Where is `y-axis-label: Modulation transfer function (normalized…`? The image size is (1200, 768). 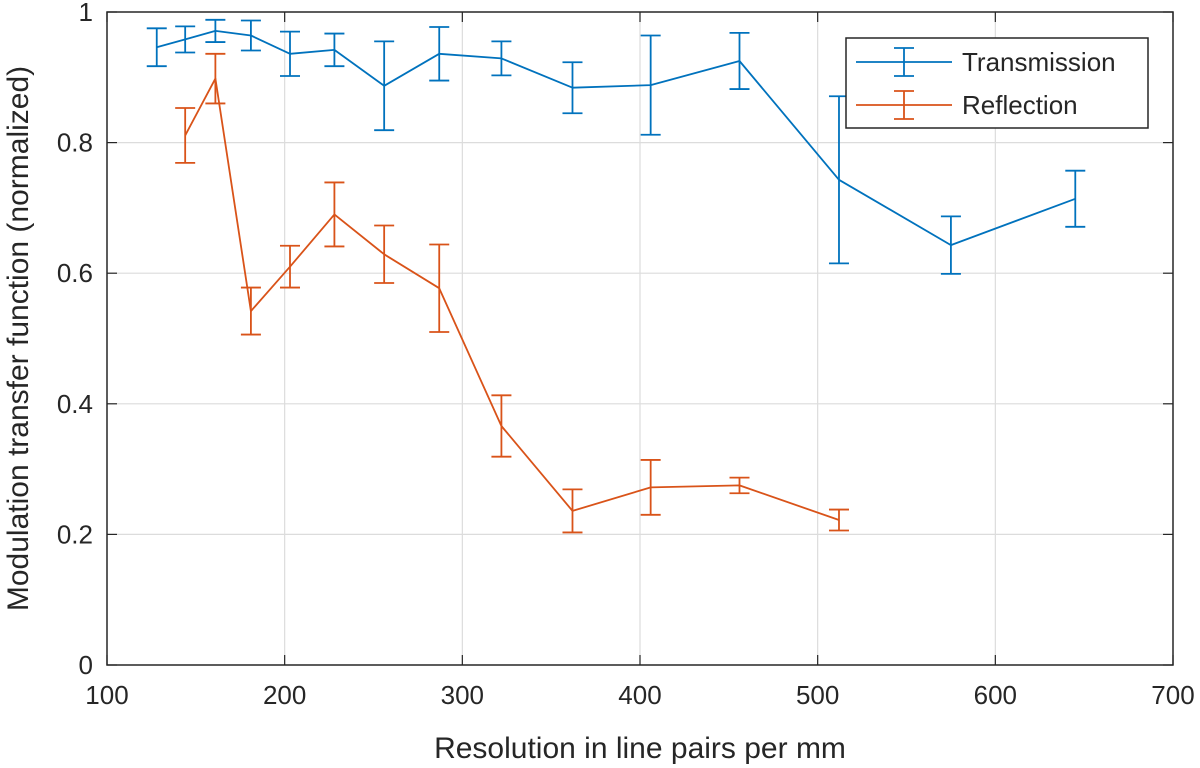
y-axis-label: Modulation transfer function (normalized… is located at coordinates (18, 338).